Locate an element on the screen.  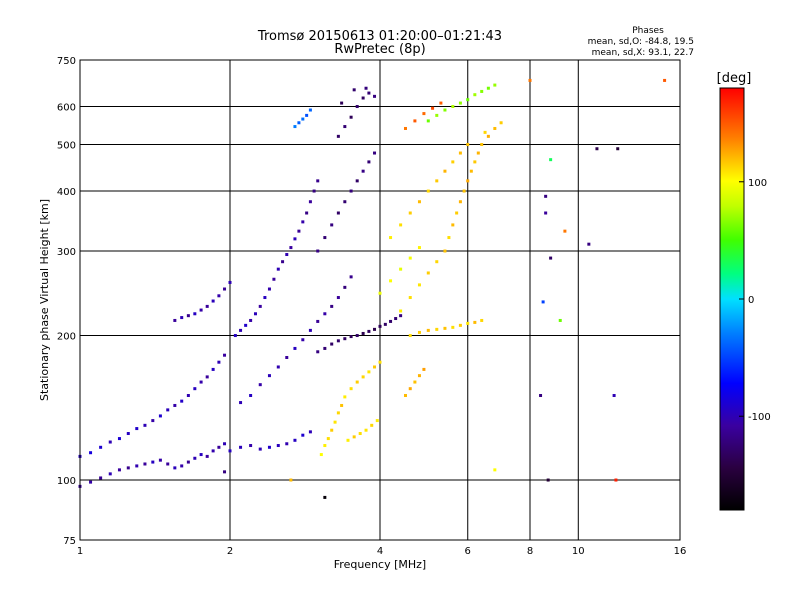
chart-subtitle: RwPretec (8p) is located at coordinates (379, 49).